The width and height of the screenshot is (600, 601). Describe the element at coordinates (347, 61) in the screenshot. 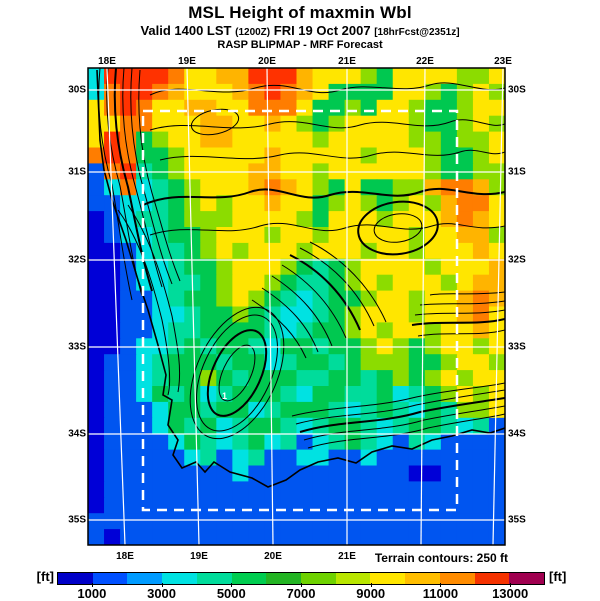

I see `axis-label-top-21E: 21E` at that location.